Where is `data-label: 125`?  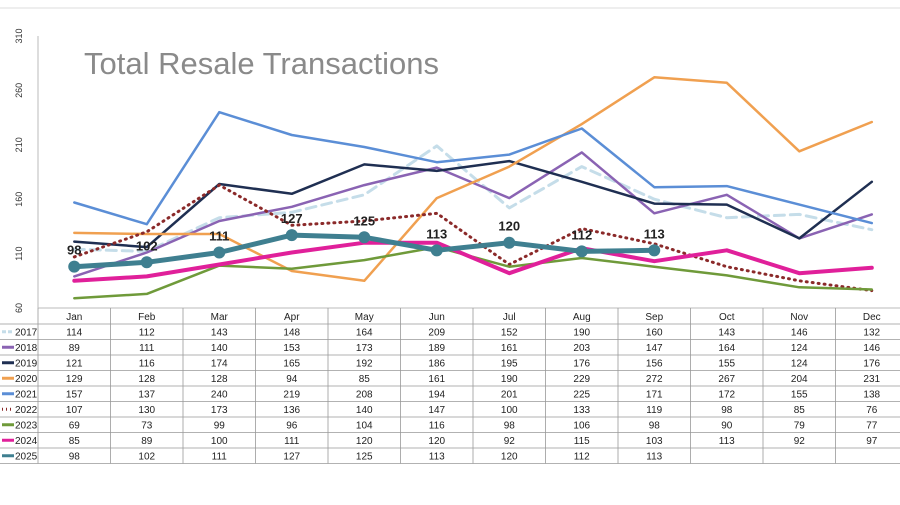
data-label: 125 is located at coordinates (364, 220).